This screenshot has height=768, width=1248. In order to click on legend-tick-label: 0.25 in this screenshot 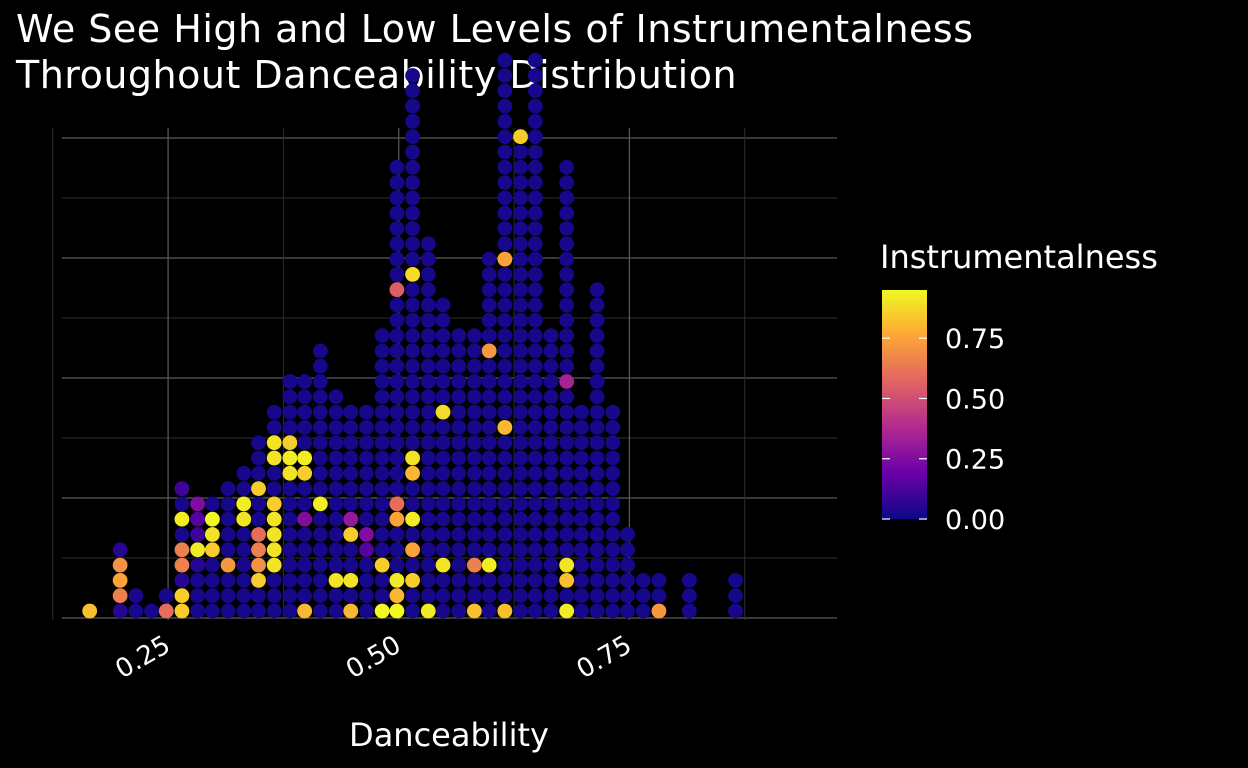, I will do `click(975, 460)`.